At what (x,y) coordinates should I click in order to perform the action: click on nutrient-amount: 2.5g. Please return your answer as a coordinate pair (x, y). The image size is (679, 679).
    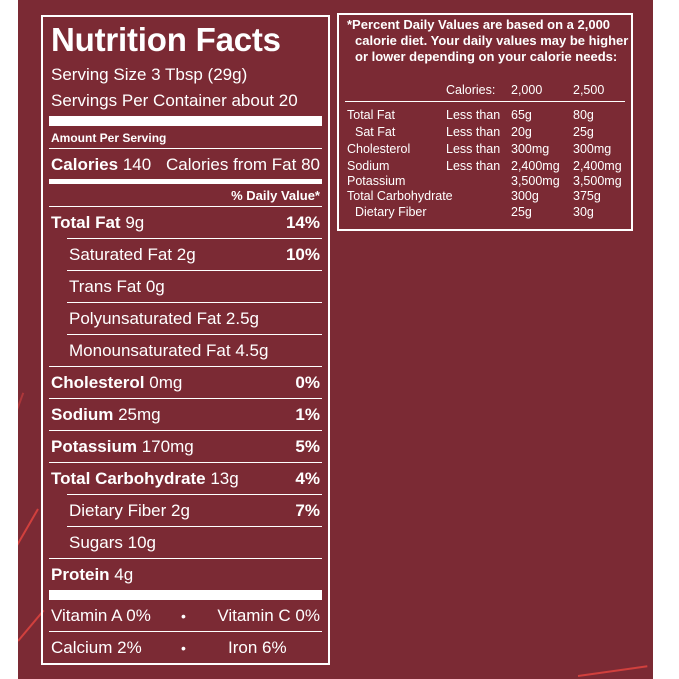
    Looking at the image, I should click on (242, 318).